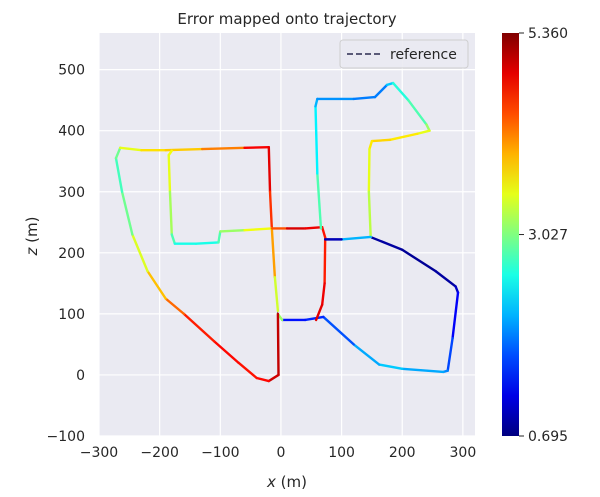 This screenshot has width=600, height=497. I want to click on x-tick-label: −300, so click(99, 453).